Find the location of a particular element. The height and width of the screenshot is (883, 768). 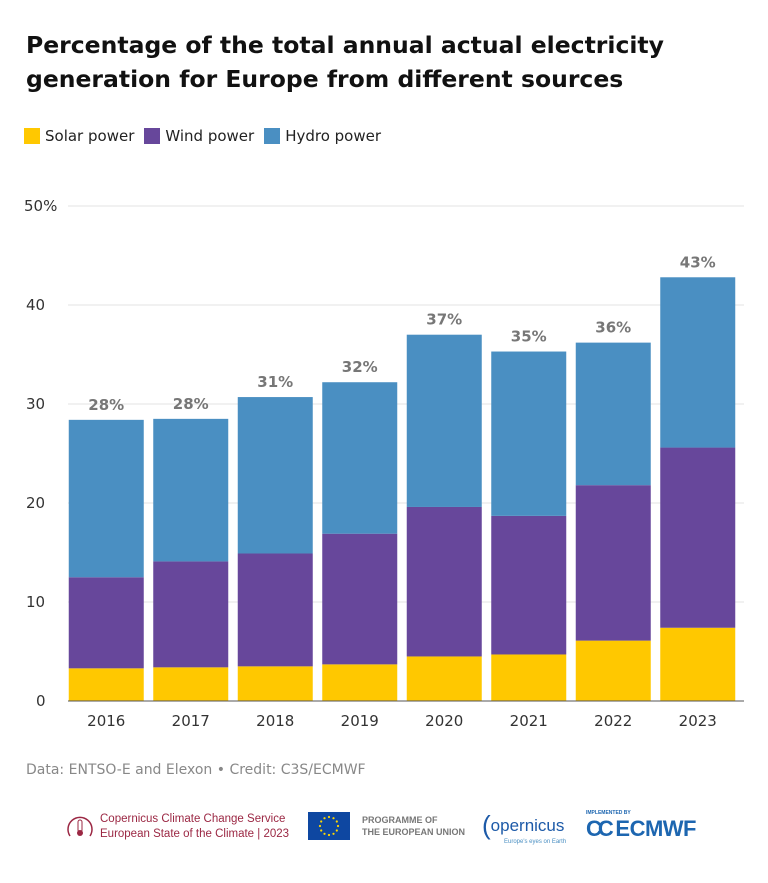

y-tick-label: 0 is located at coordinates (41, 701).